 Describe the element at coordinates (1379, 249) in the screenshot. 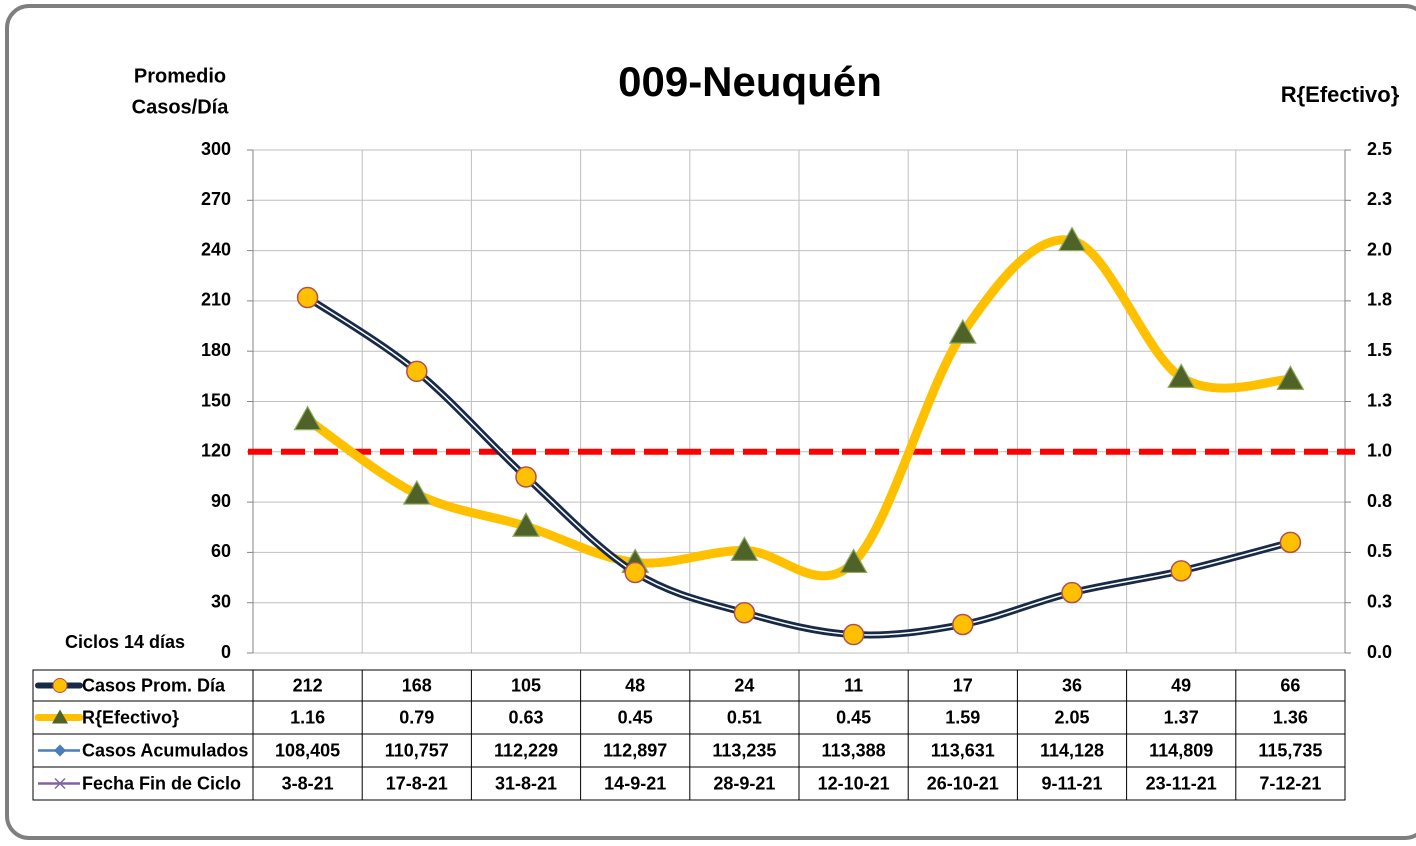

I see `y2-tick-label: 2.0` at that location.